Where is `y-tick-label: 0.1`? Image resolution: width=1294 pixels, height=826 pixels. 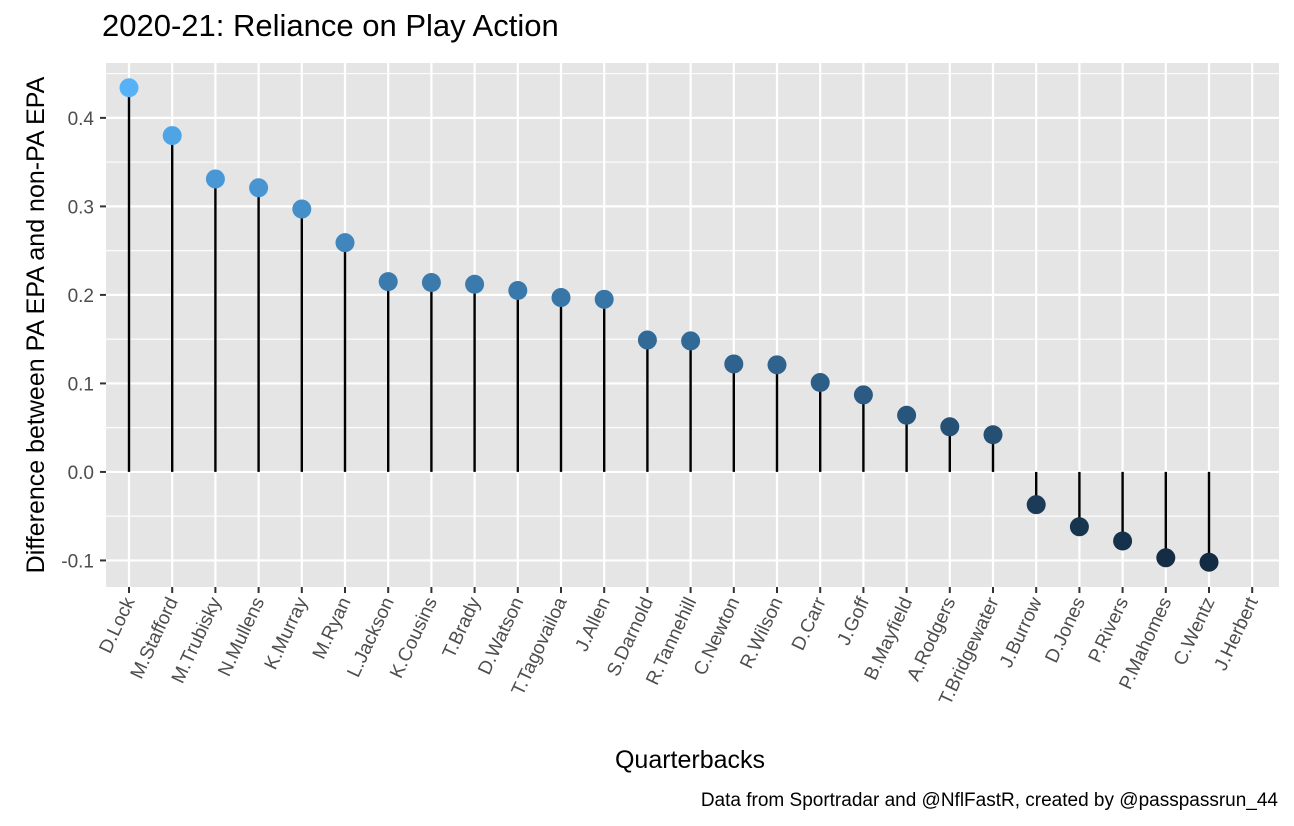 y-tick-label: 0.1 is located at coordinates (81, 384).